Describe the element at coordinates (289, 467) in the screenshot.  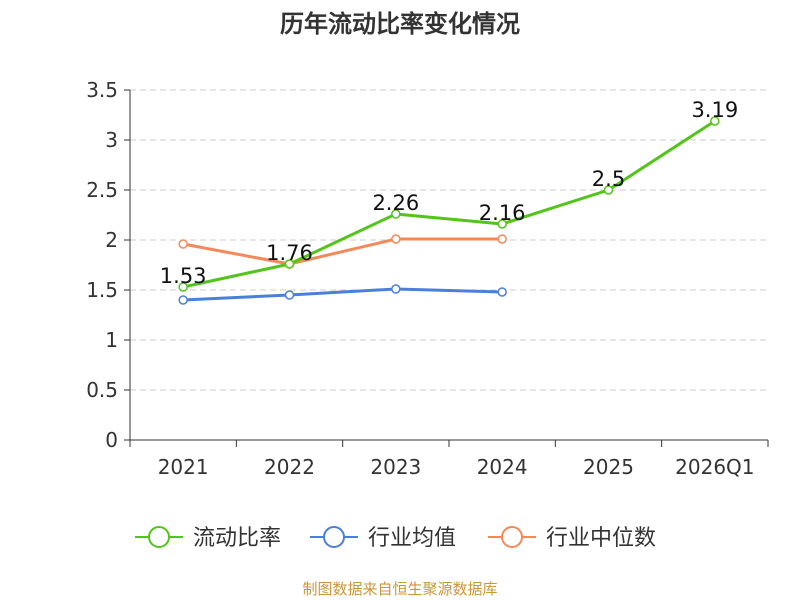
I see `x-tick-label: 2022` at that location.